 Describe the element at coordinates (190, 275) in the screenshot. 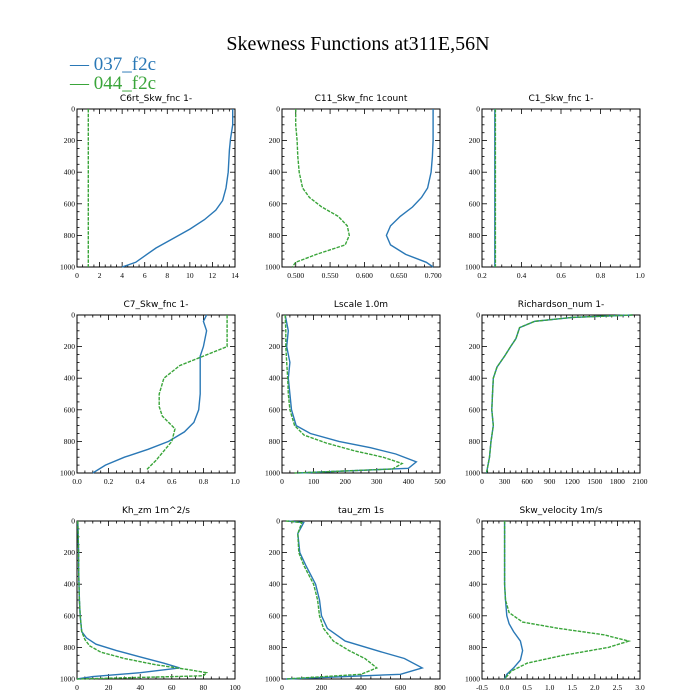

I see `x-tick-label: 10` at that location.